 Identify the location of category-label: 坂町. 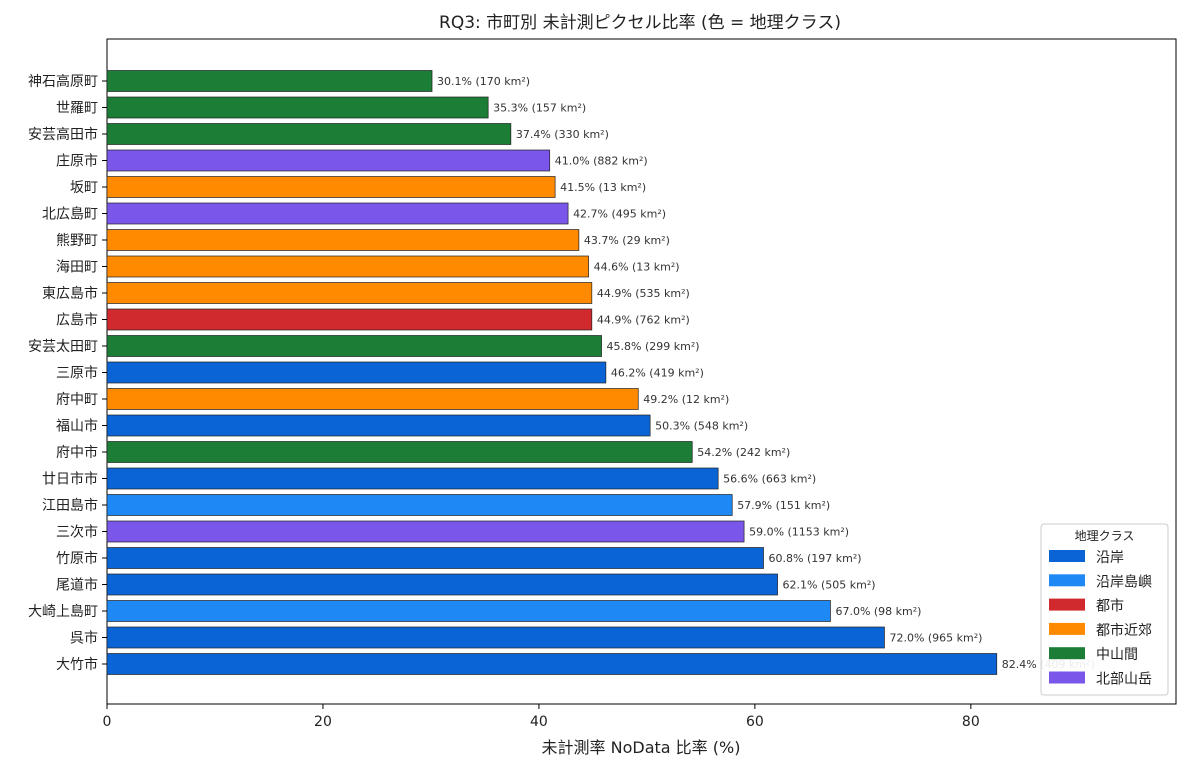
(84, 188).